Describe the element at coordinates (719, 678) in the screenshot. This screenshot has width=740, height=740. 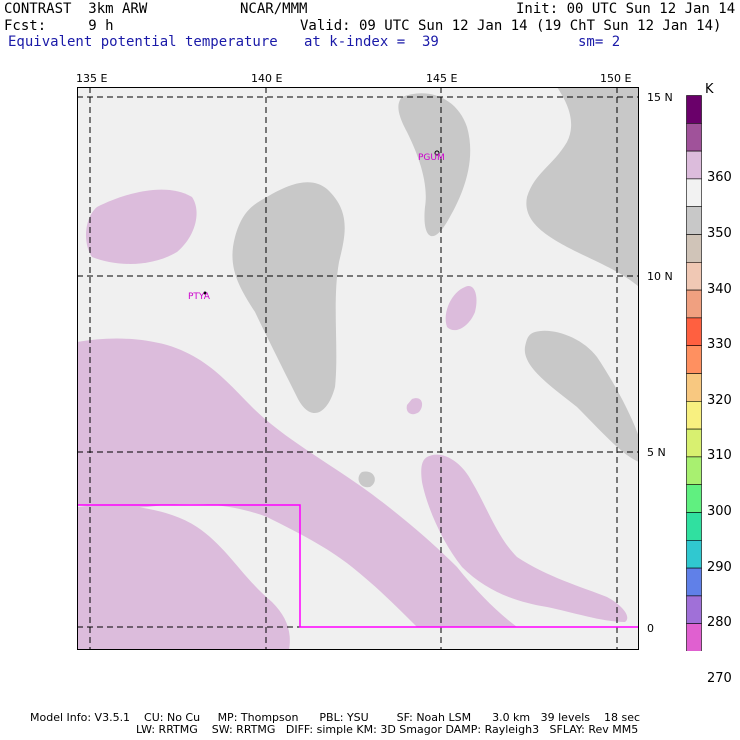
I see `legend-label: 270` at that location.